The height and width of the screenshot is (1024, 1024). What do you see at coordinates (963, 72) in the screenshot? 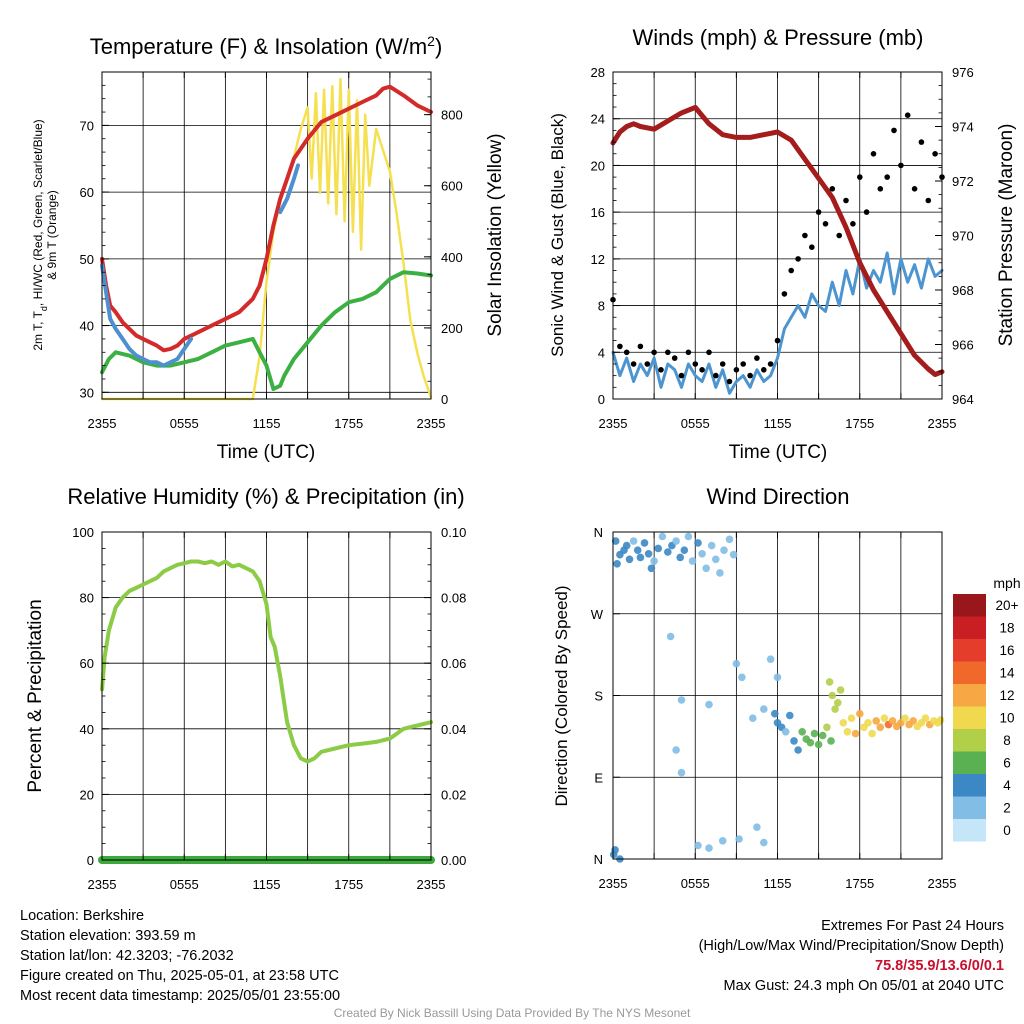
I see `winds-right-tick-label: 976` at bounding box center [963, 72].